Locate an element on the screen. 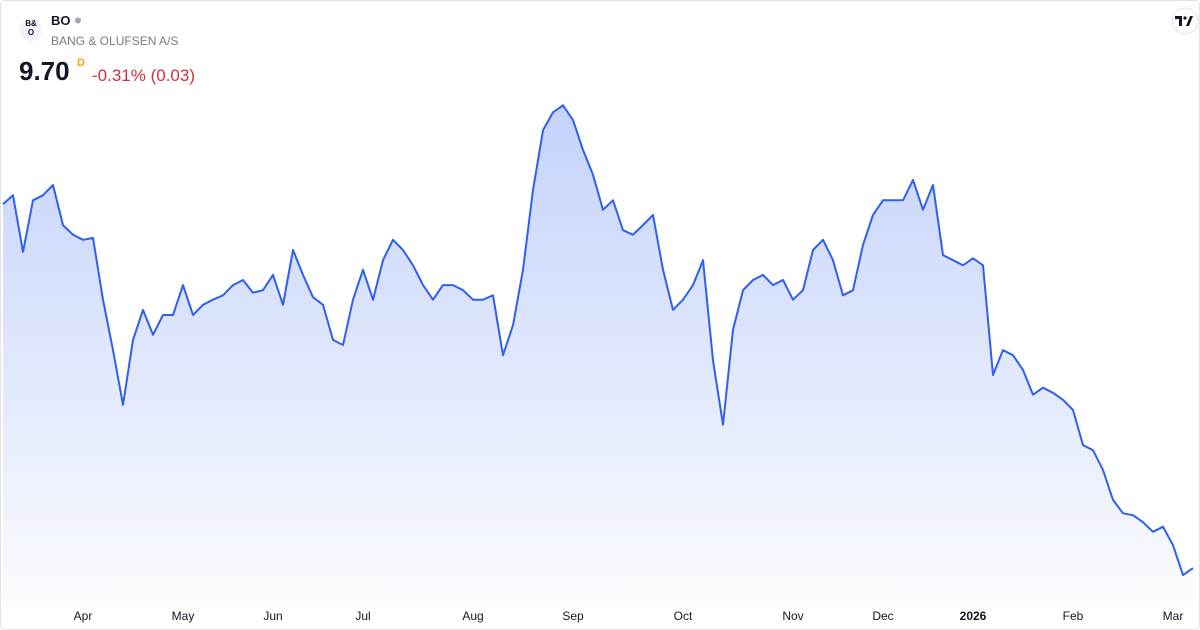 The width and height of the screenshot is (1200, 630). price: 9.70 is located at coordinates (44, 71).